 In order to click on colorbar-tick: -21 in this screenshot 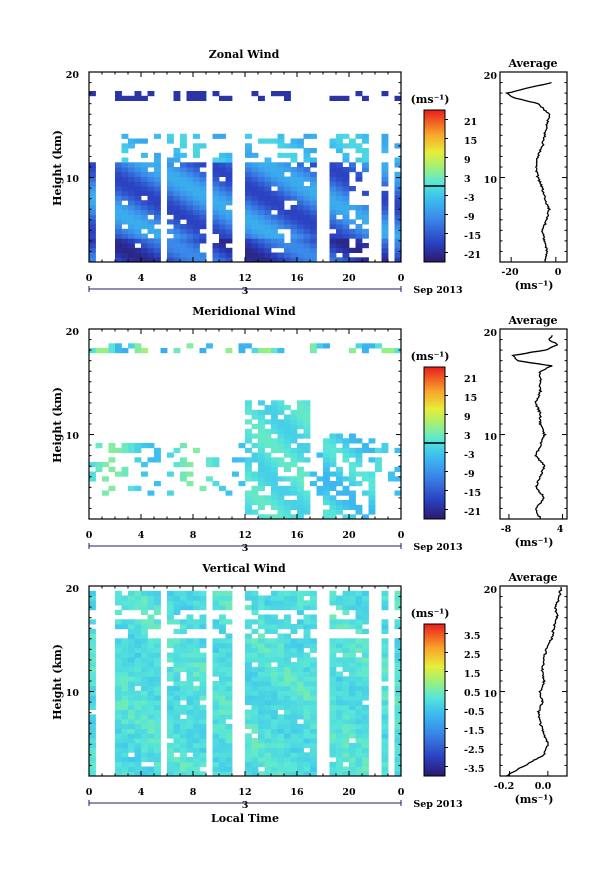, I will do `click(472, 255)`.